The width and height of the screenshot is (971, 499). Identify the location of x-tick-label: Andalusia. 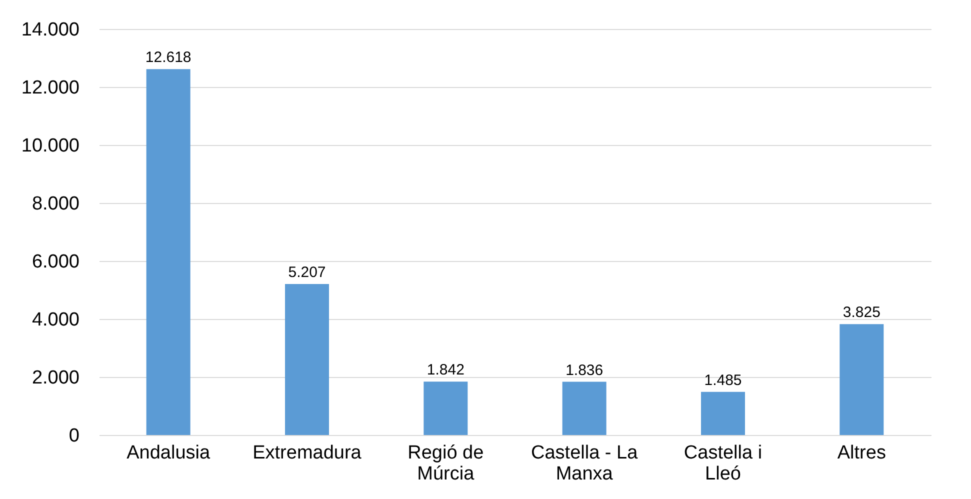
(168, 453).